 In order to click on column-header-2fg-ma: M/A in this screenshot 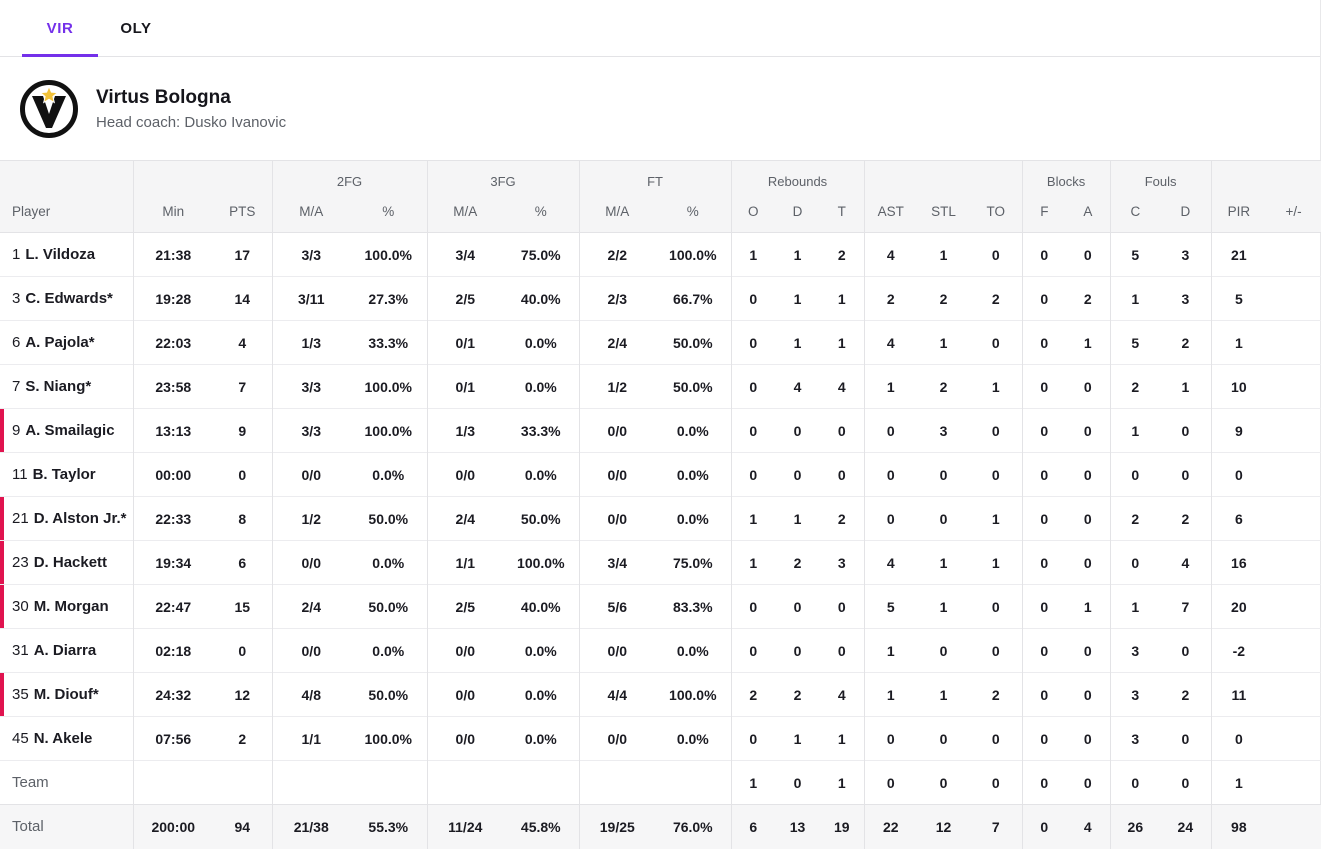, I will do `click(310, 211)`.